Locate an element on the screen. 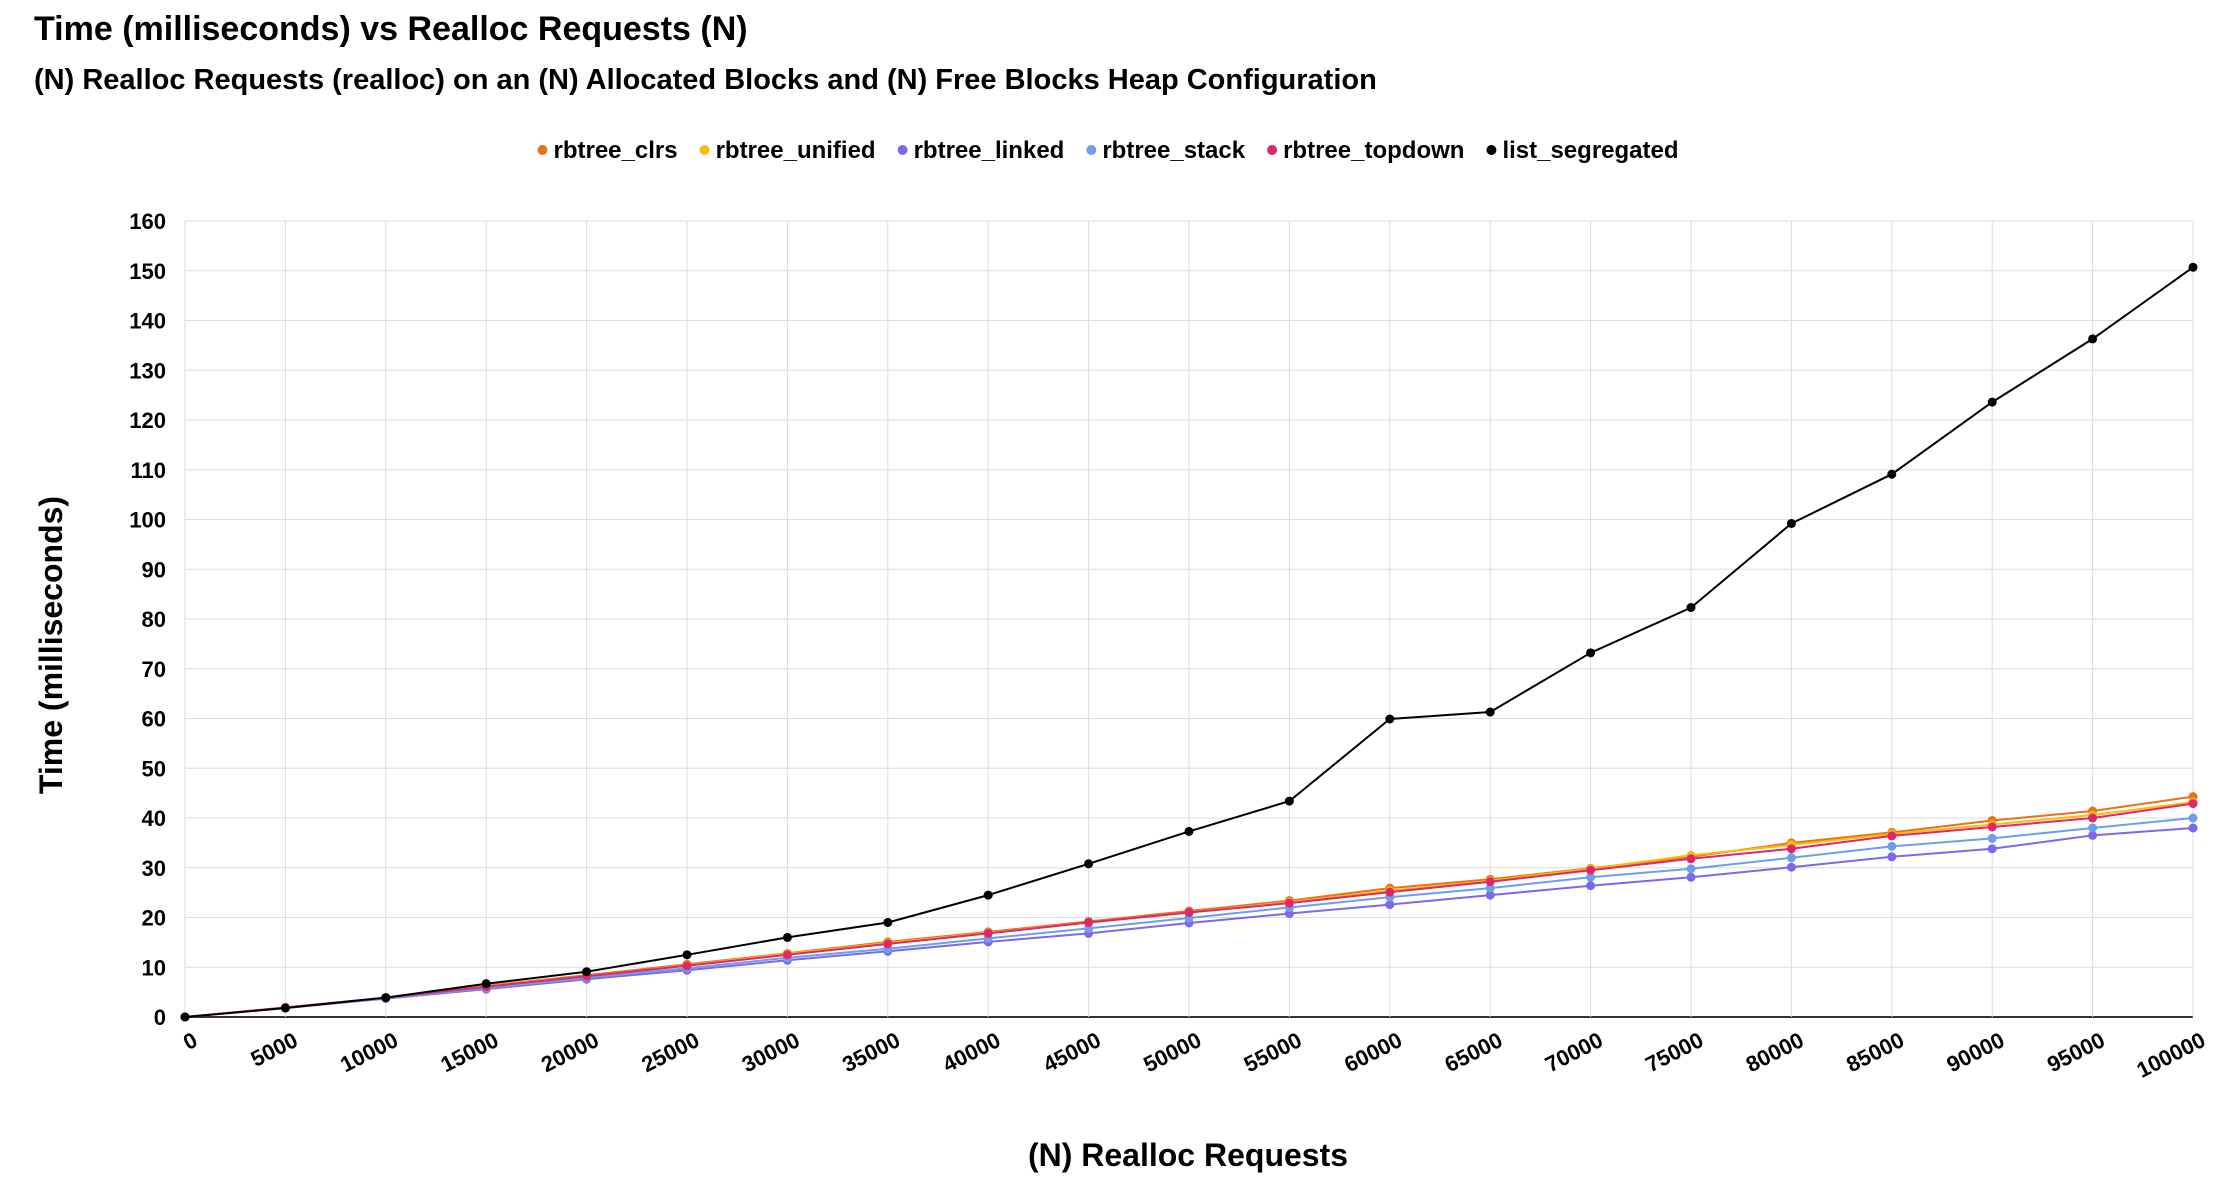 This screenshot has width=2217, height=1177. legend-item: rbtree_clrs is located at coordinates (607, 150).